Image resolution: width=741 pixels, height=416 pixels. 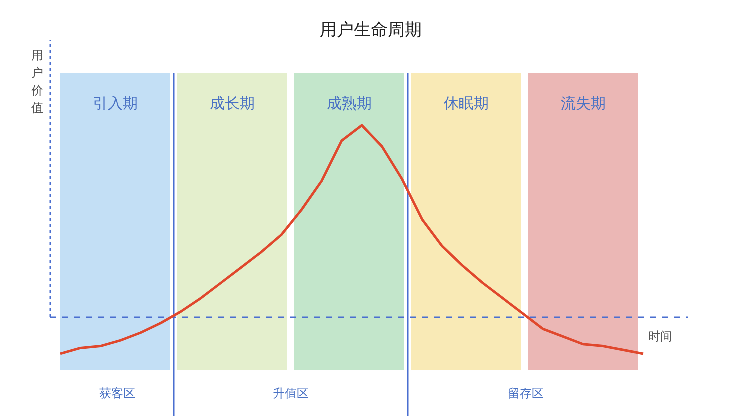 What do you see at coordinates (232, 103) in the screenshot?
I see `text: 成长期` at bounding box center [232, 103].